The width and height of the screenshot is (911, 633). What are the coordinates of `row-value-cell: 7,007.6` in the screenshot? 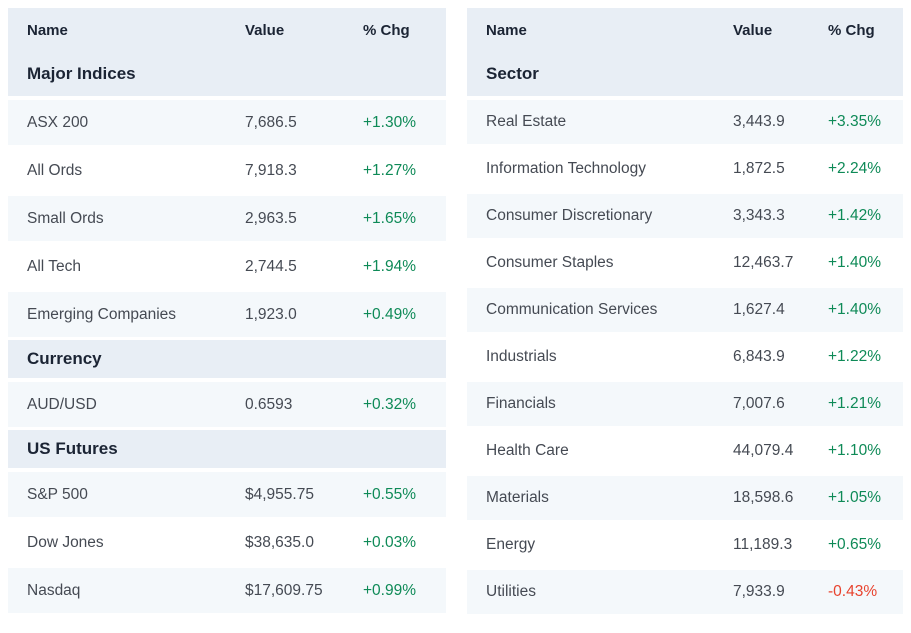 It's located at (759, 403).